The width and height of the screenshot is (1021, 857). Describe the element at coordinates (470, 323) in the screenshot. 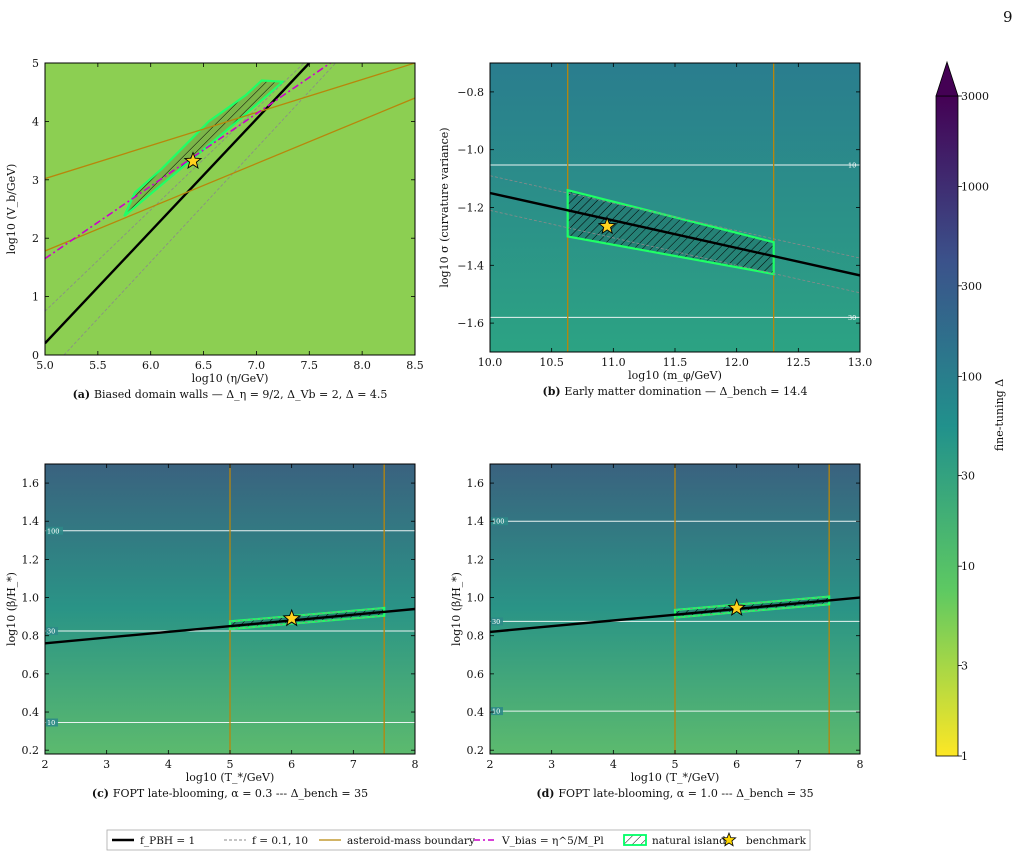

I see `y-tick-label: −1.6` at that location.